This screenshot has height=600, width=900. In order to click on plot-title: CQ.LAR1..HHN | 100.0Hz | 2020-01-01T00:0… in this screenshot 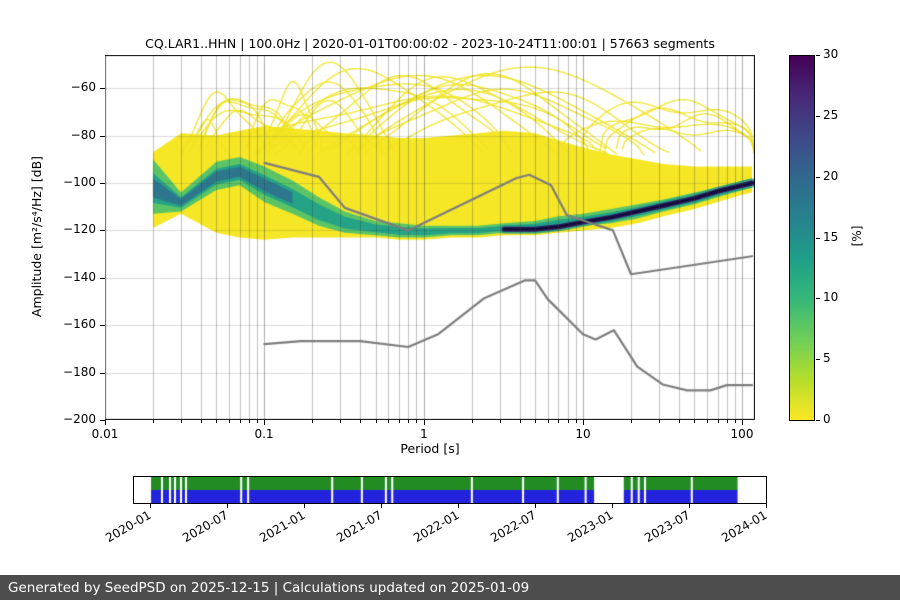, I will do `click(430, 43)`.